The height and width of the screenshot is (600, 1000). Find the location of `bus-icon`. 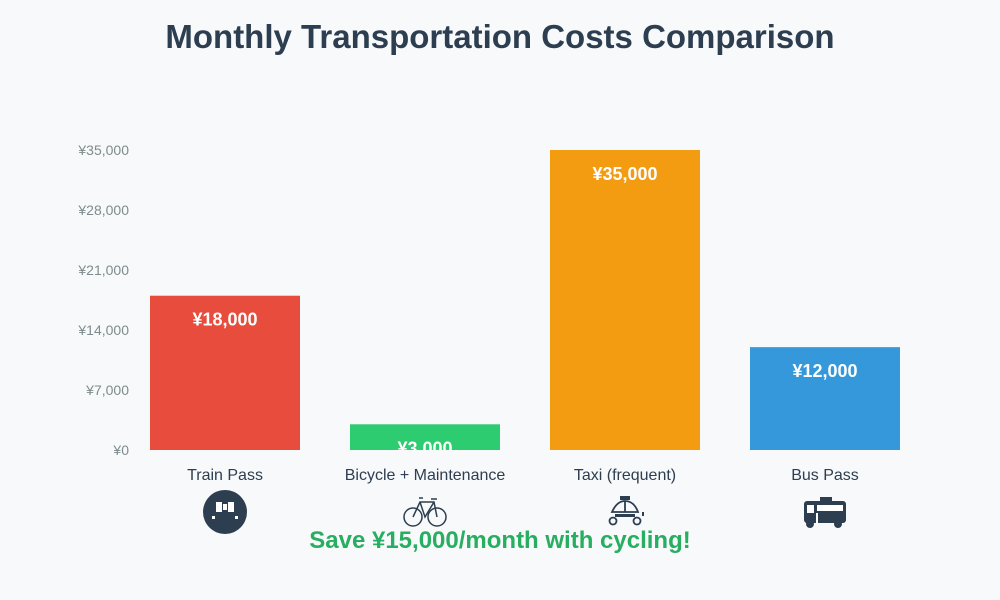

bus-icon is located at coordinates (825, 512).